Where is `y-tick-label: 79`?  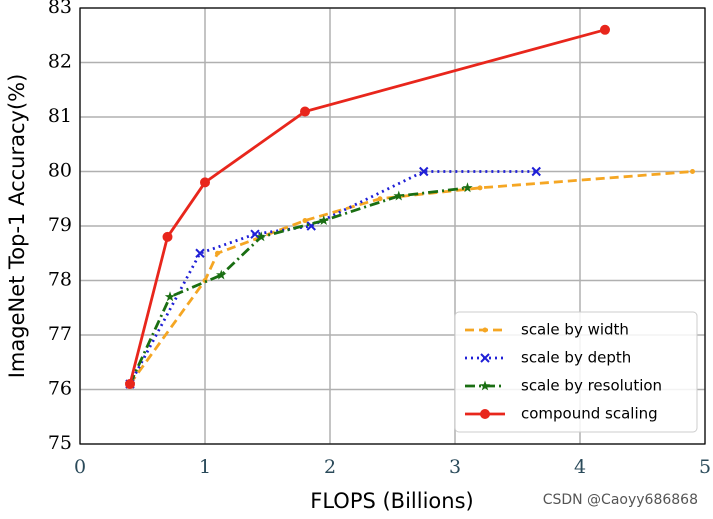 y-tick-label: 79 is located at coordinates (60, 225).